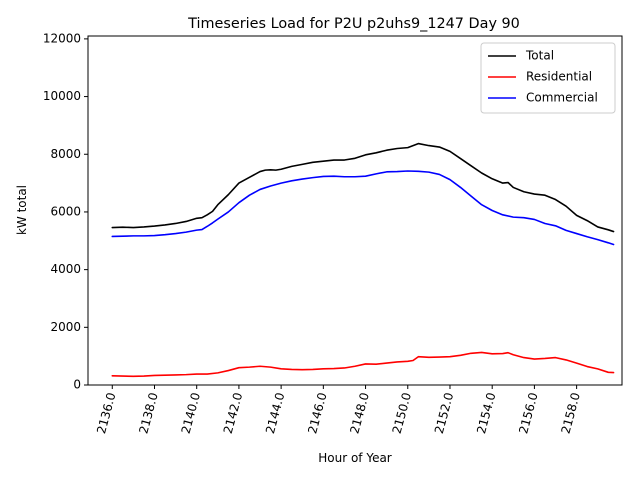 The width and height of the screenshot is (640, 480). What do you see at coordinates (363, 364) in the screenshot?
I see `series-line-residential` at bounding box center [363, 364].